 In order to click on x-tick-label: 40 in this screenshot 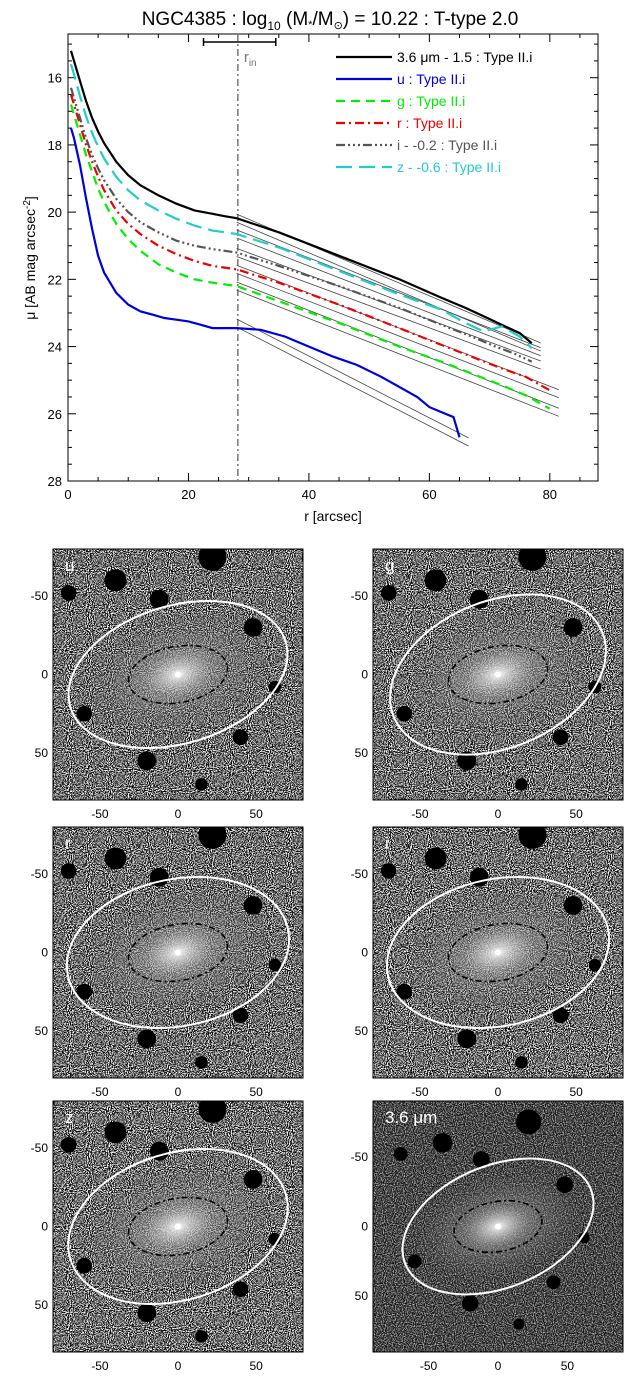, I will do `click(309, 494)`.